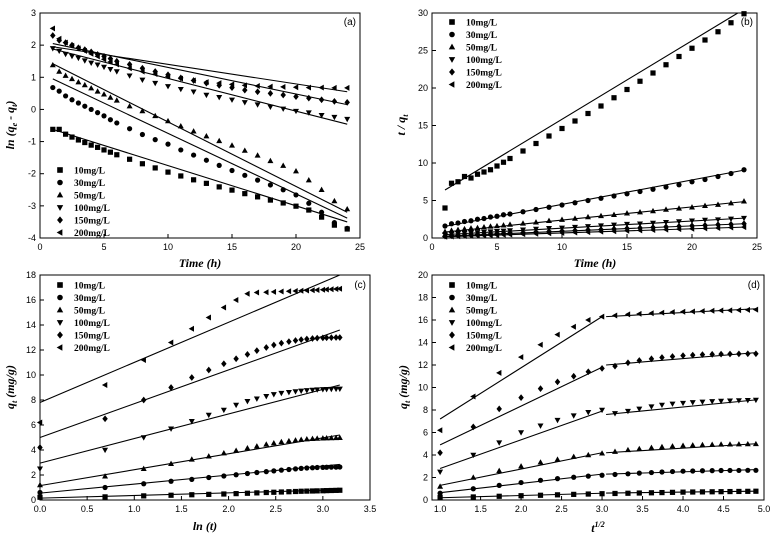 The height and width of the screenshot is (543, 772). I want to click on panel-c-x-tick-label: 3.5, so click(370, 509).